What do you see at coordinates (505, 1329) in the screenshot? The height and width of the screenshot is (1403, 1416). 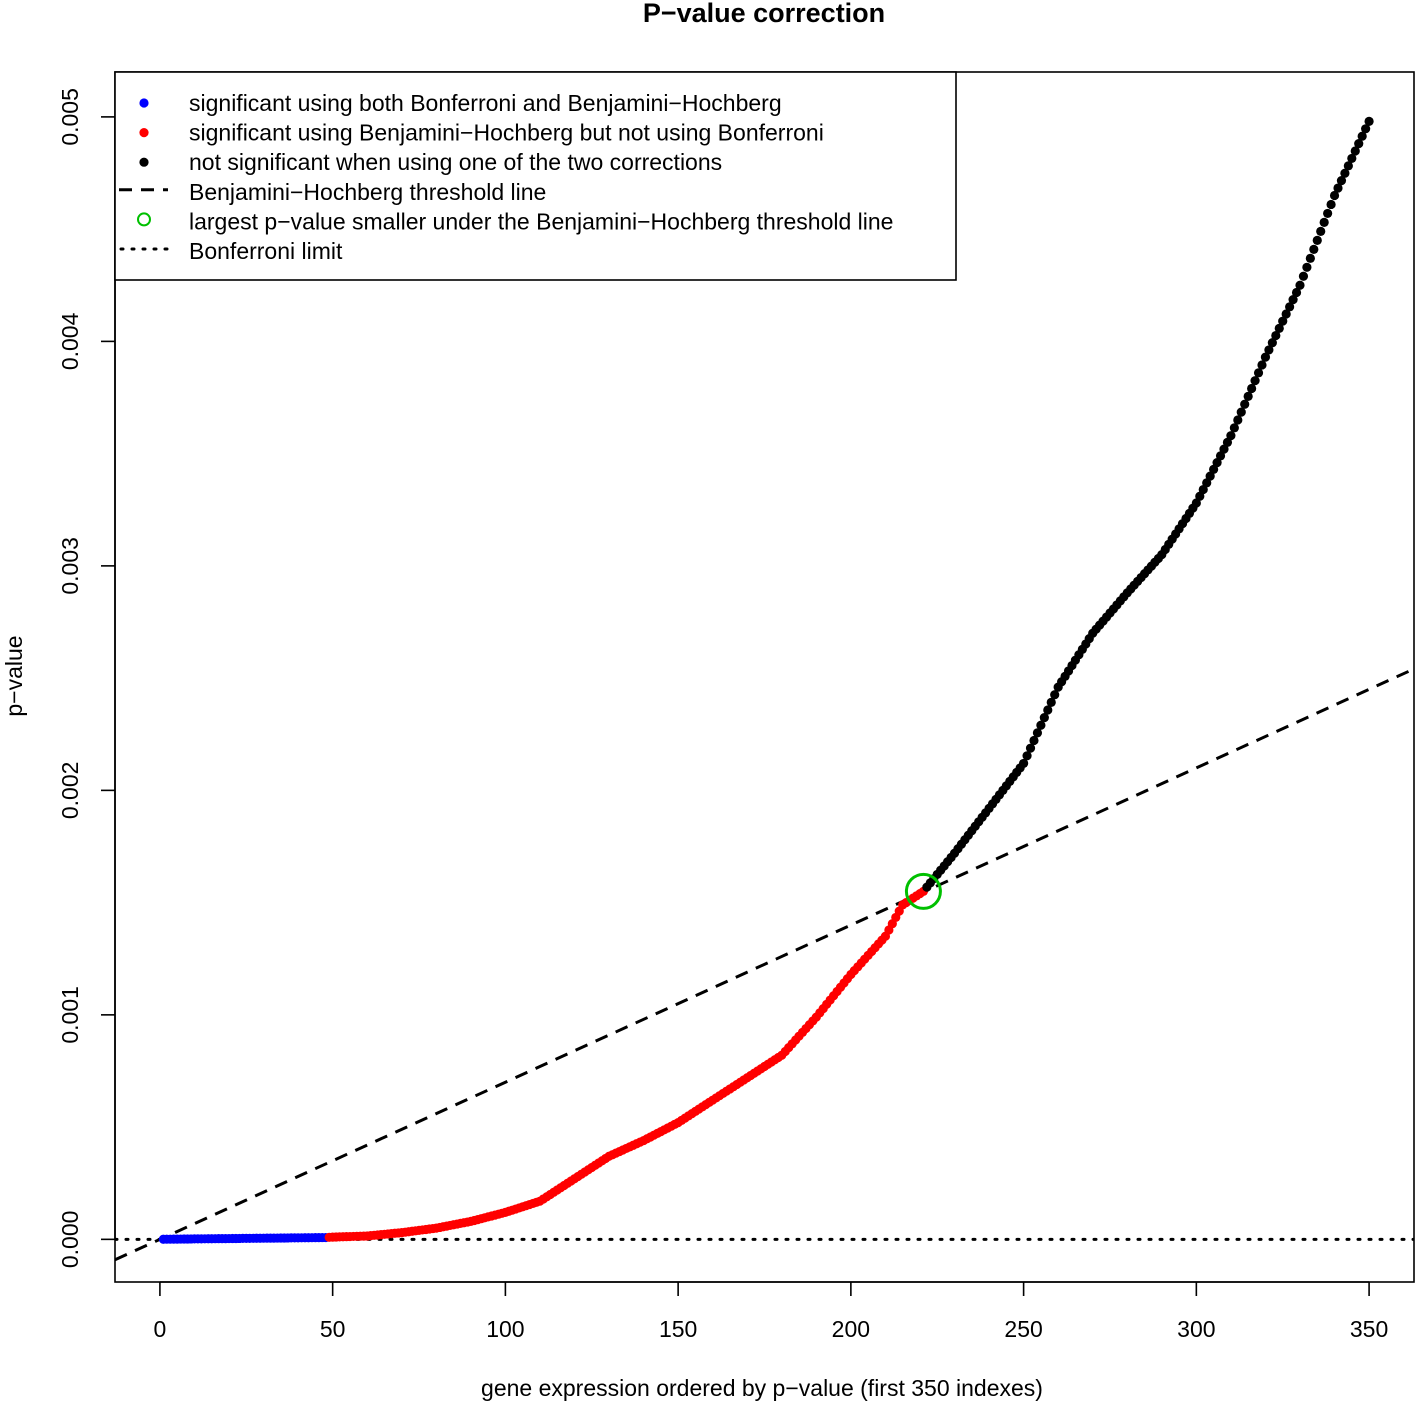 I see `x-tick-label: 100` at bounding box center [505, 1329].